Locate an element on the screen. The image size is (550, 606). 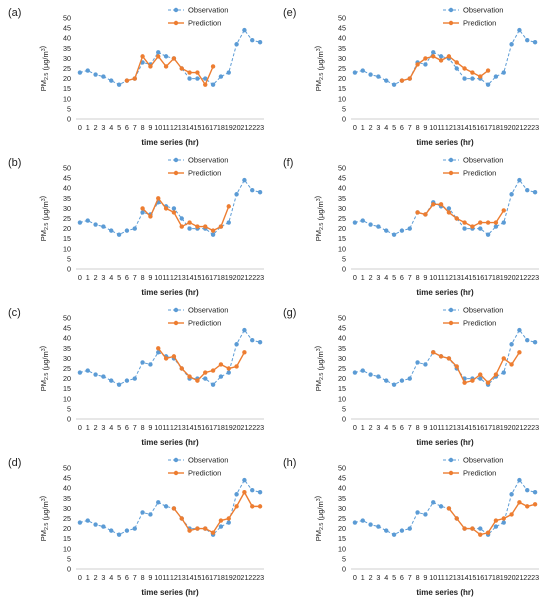
y-tick-label: 15 is located at coordinates (342, 388).